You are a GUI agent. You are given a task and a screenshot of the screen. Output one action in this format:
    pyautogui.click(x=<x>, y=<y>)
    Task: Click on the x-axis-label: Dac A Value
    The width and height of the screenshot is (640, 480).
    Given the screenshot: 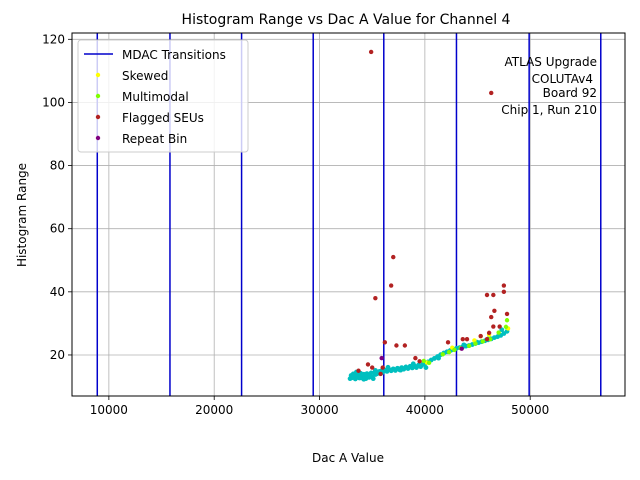 What is the action you would take?
    pyautogui.click(x=348, y=458)
    